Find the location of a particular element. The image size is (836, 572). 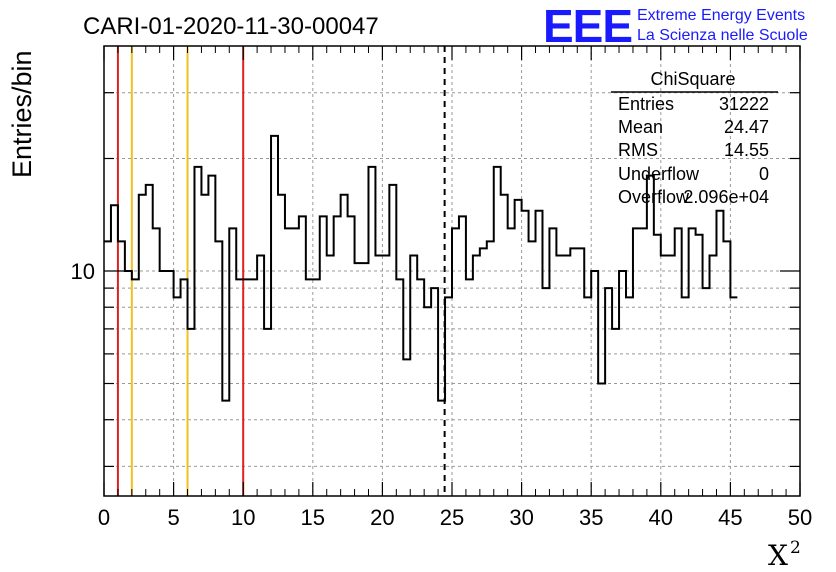

chart-title: CARI-01-2020-11-30-00047 is located at coordinates (231, 26).